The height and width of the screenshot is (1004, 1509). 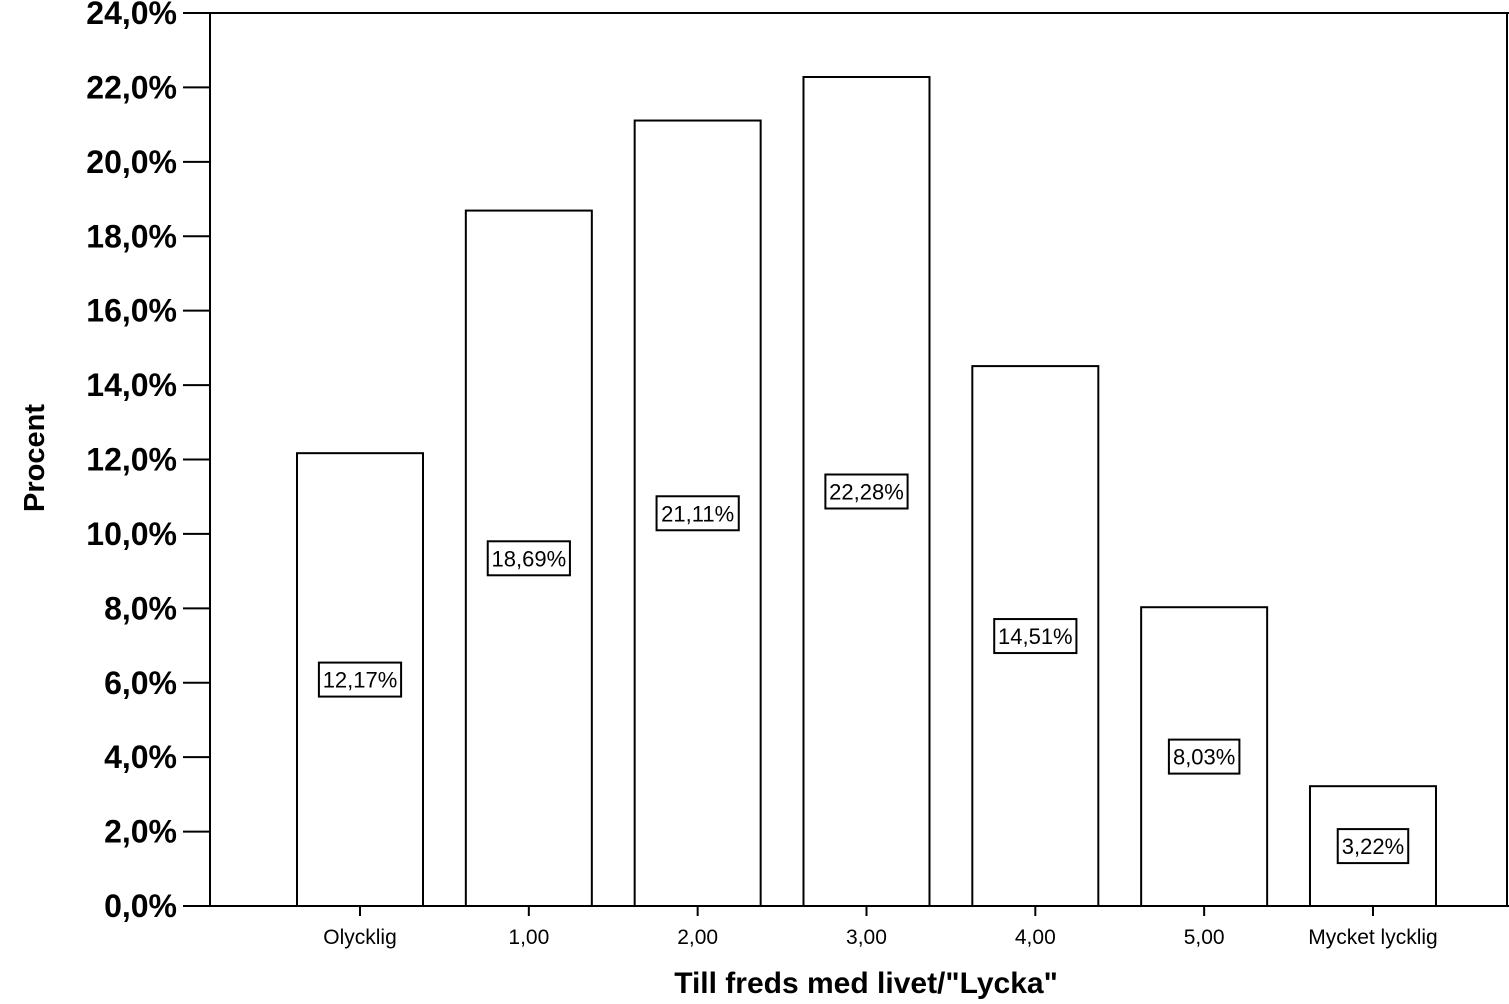 I want to click on y-tick-label: 24,0%, so click(x=131, y=15).